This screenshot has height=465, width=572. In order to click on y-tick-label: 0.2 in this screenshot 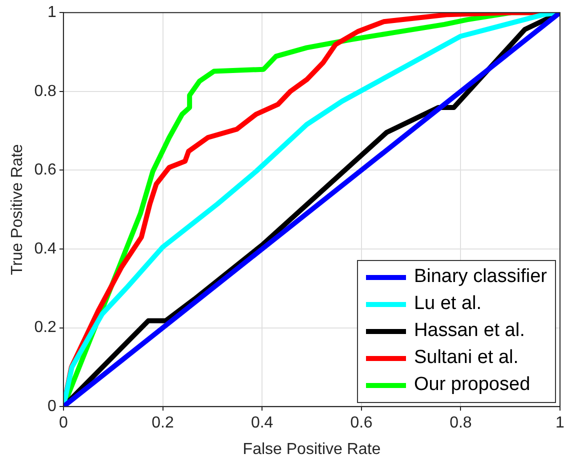, I will do `click(45, 327)`.